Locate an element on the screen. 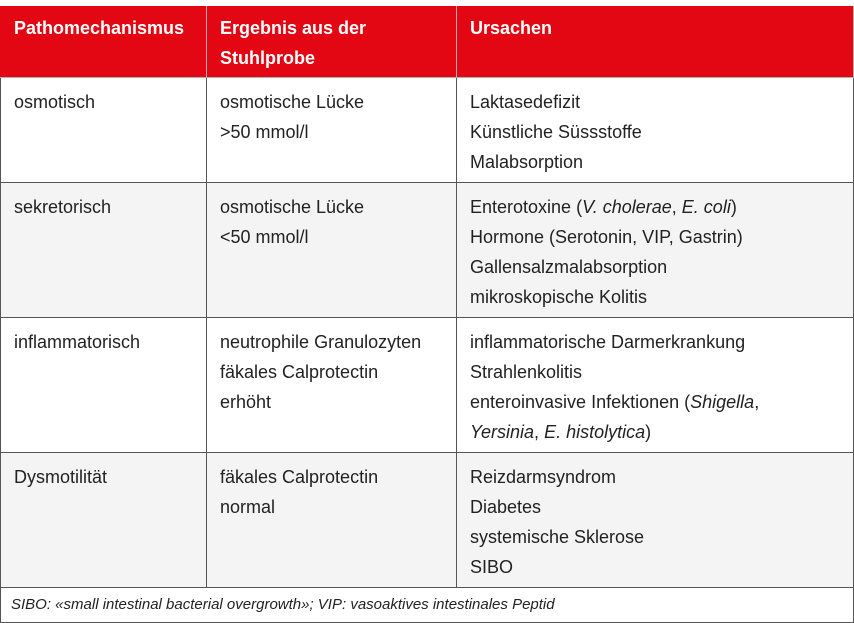 Image resolution: width=854 pixels, height=623 pixels. mechanism-cell: Dysmotilität is located at coordinates (103, 520).